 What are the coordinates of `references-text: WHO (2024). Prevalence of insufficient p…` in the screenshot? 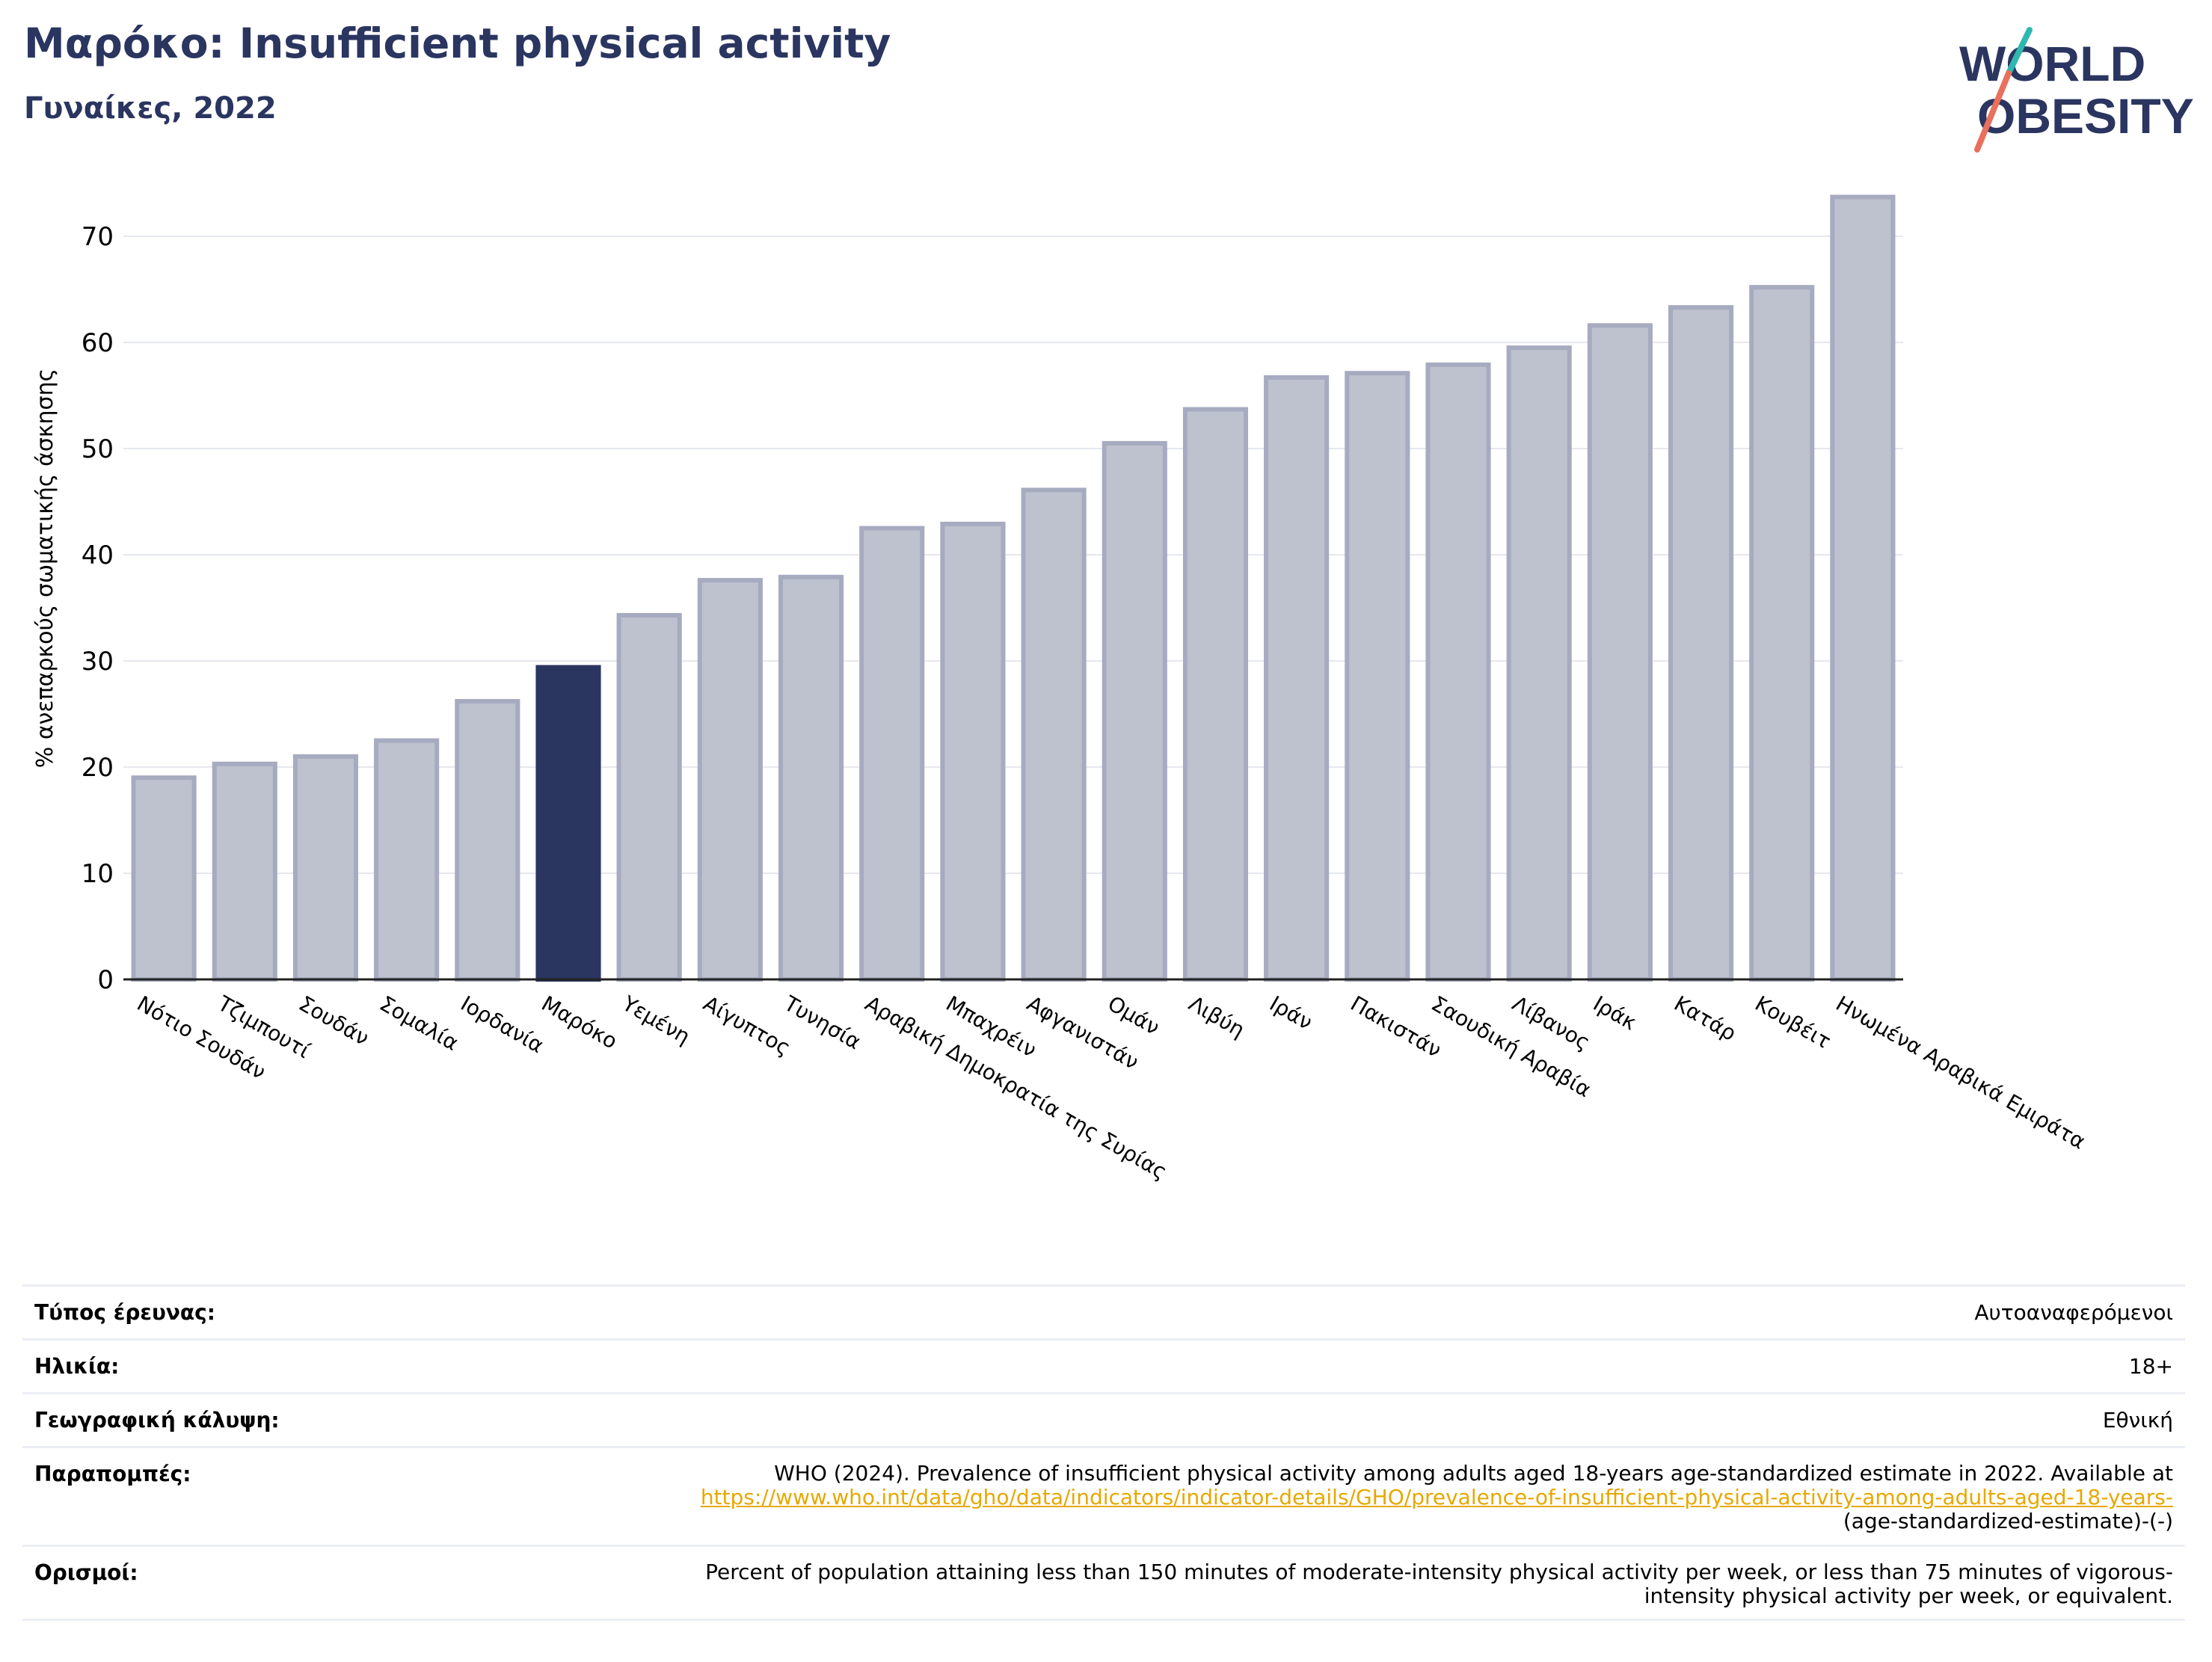 It's located at (1473, 1473).